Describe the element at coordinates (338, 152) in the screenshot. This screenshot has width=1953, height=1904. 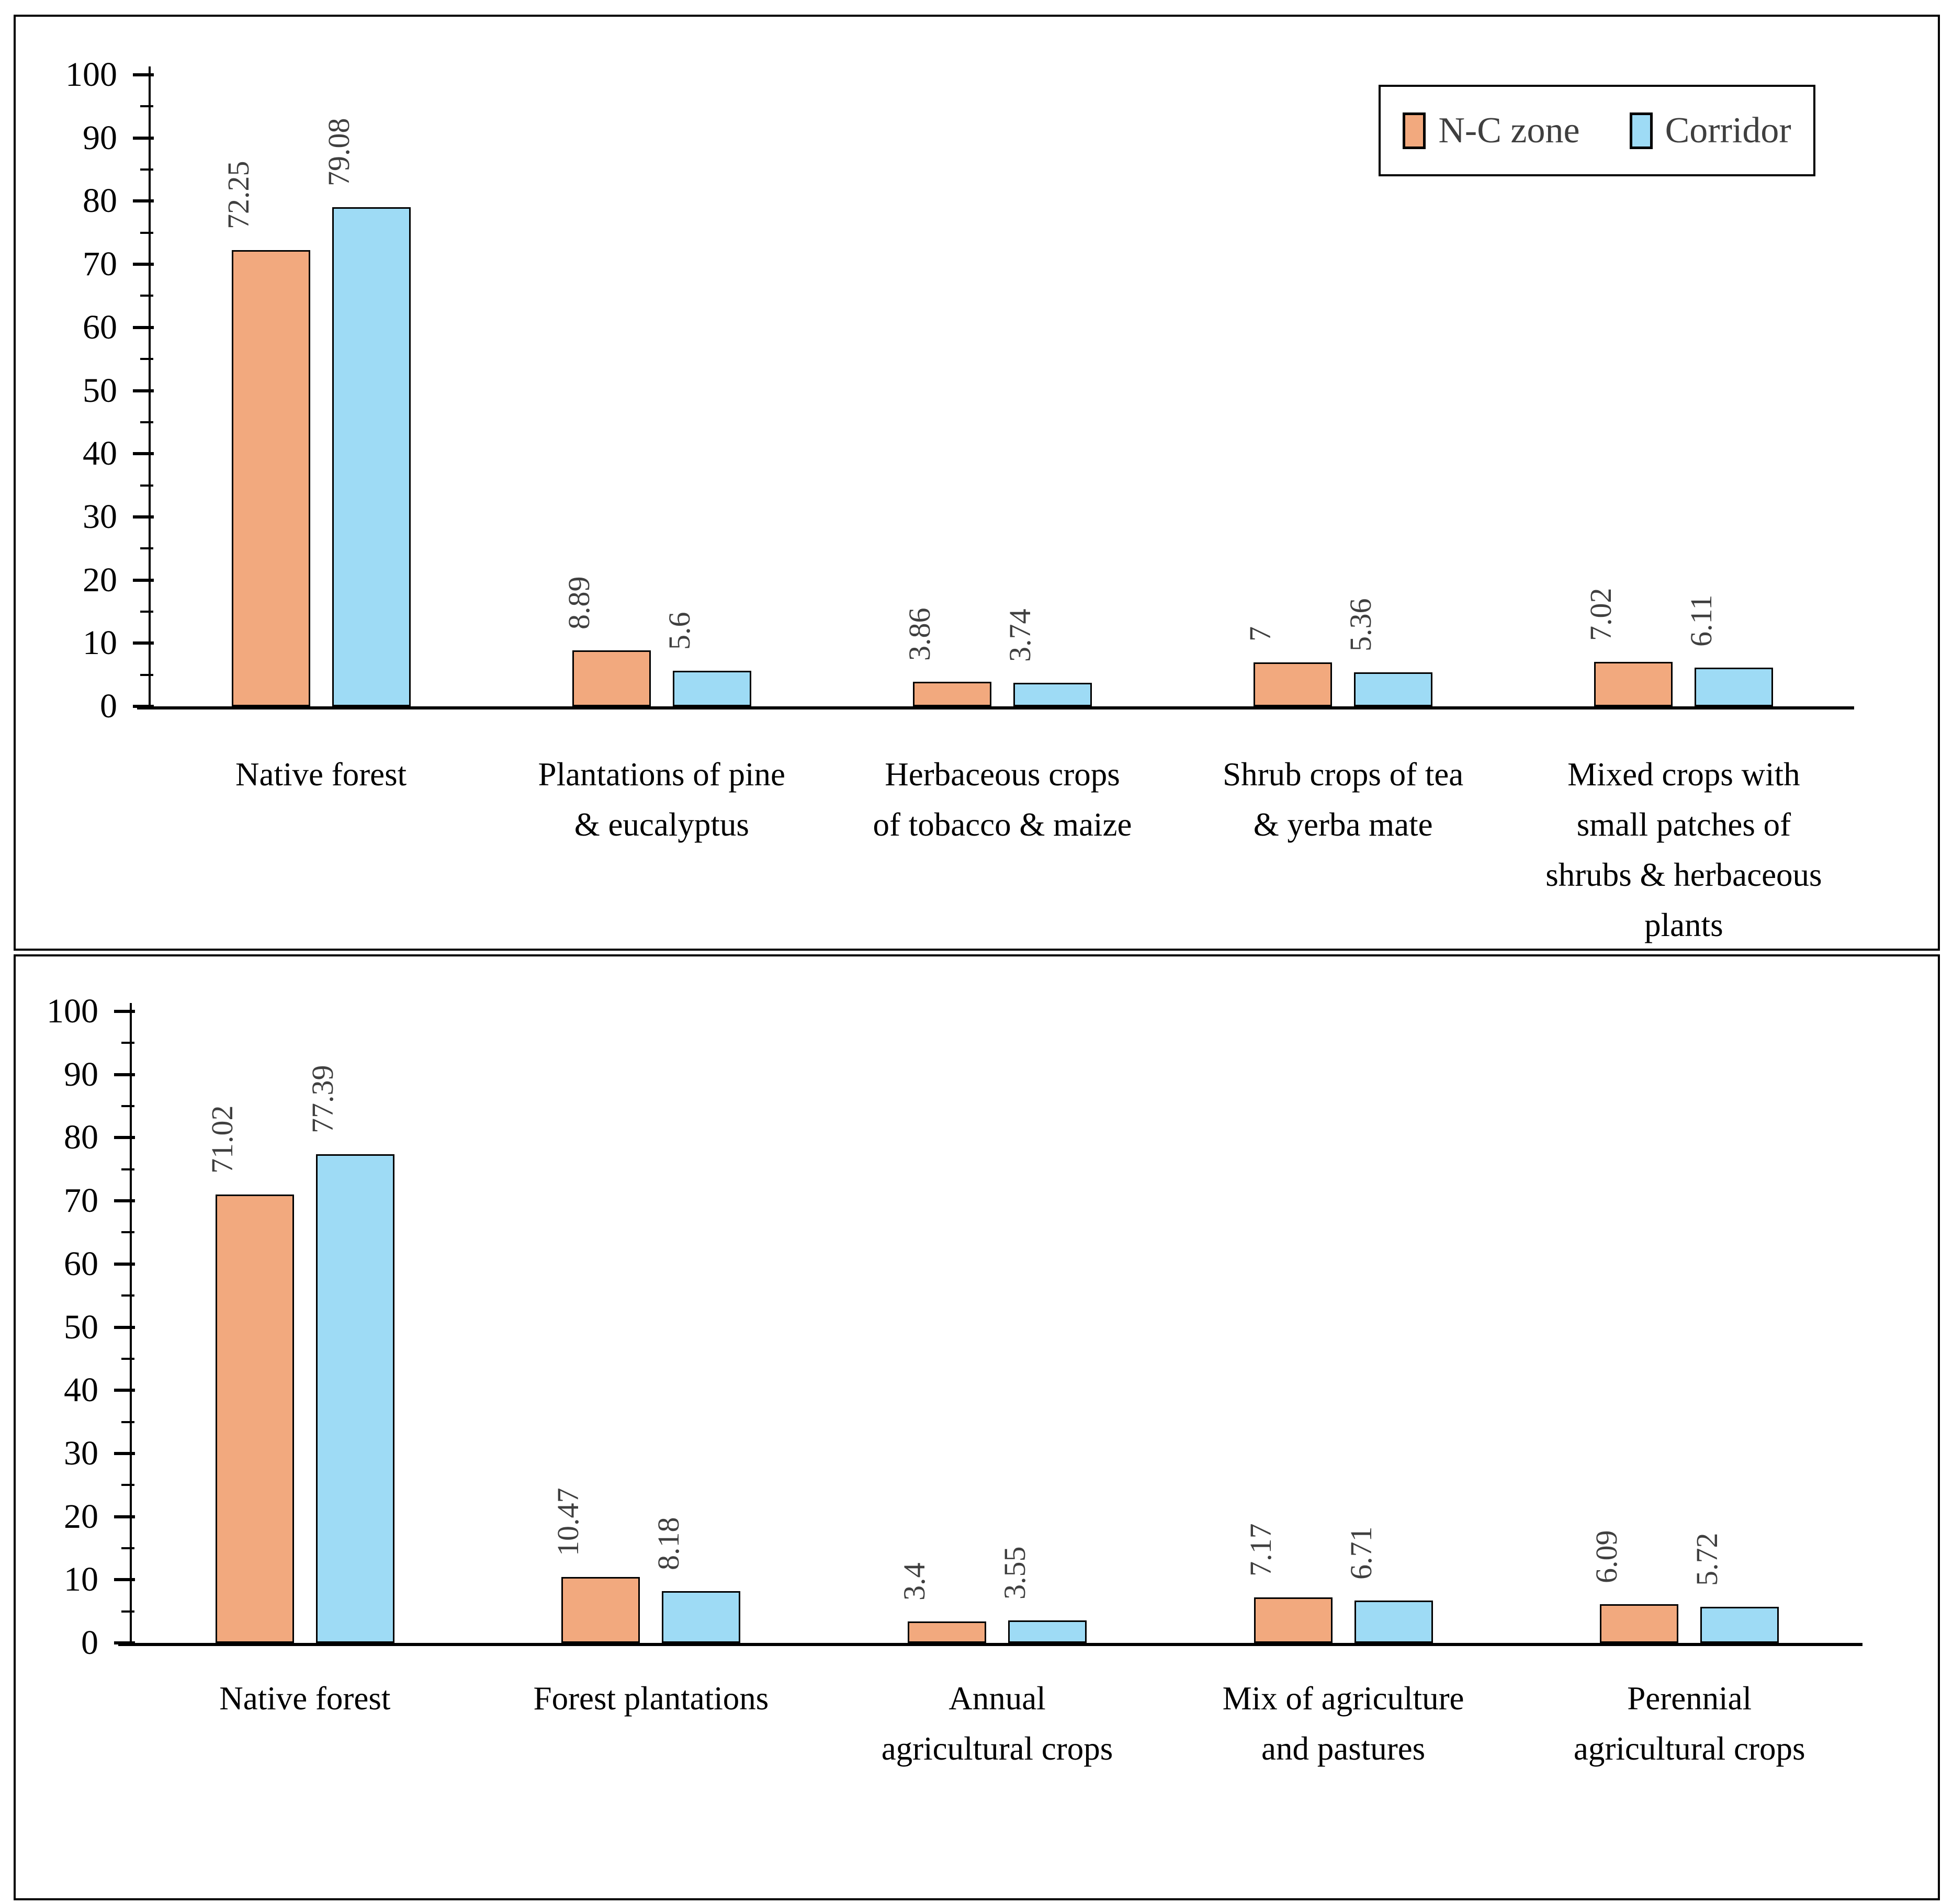
I see `bar-value-label: 79.08` at that location.